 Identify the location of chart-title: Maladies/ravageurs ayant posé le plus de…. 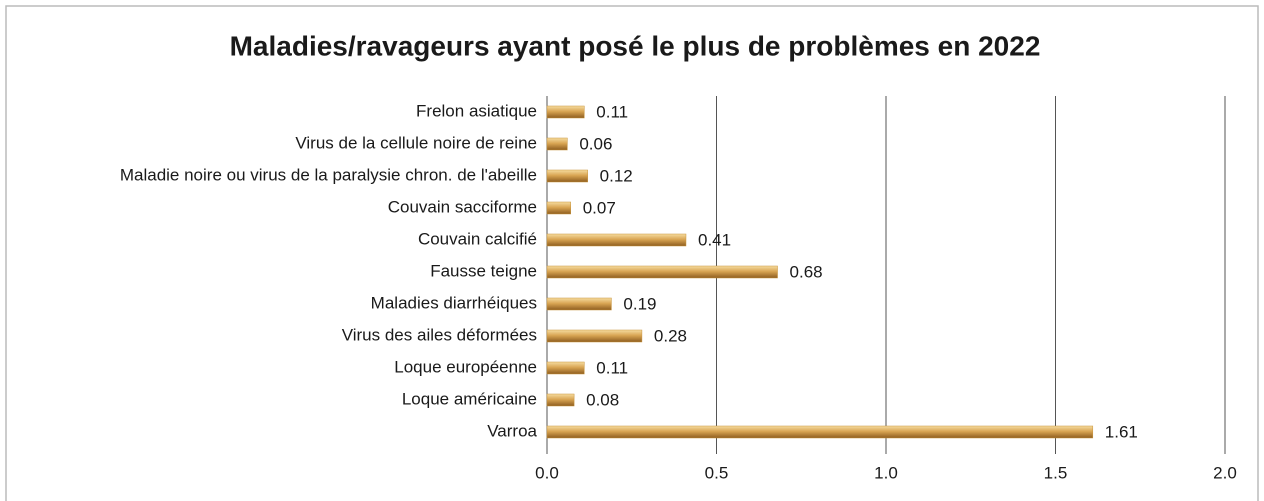
(635, 45).